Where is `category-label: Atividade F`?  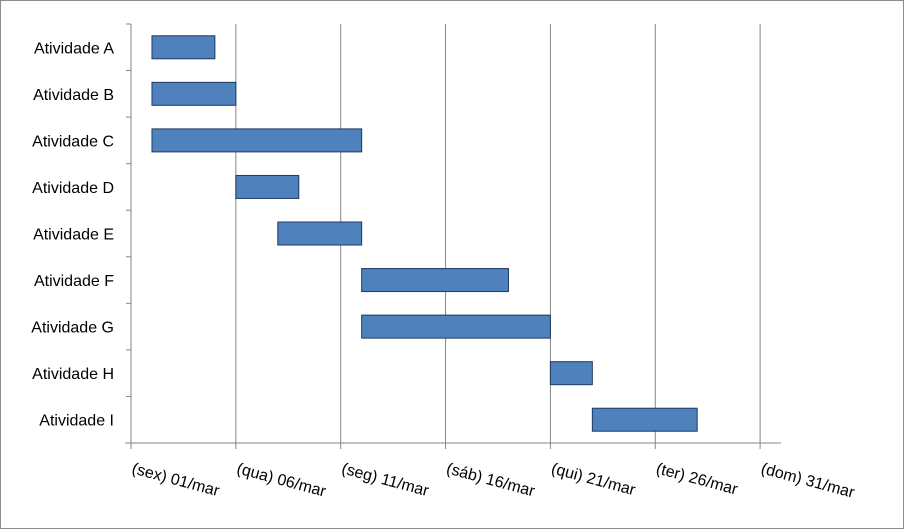 category-label: Atividade F is located at coordinates (74, 281).